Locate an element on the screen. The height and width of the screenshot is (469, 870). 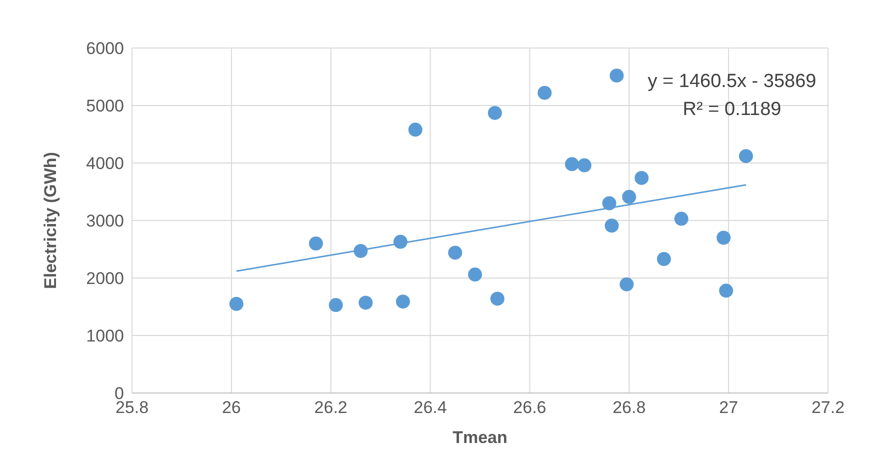
x-tick-label: 26 is located at coordinates (231, 408).